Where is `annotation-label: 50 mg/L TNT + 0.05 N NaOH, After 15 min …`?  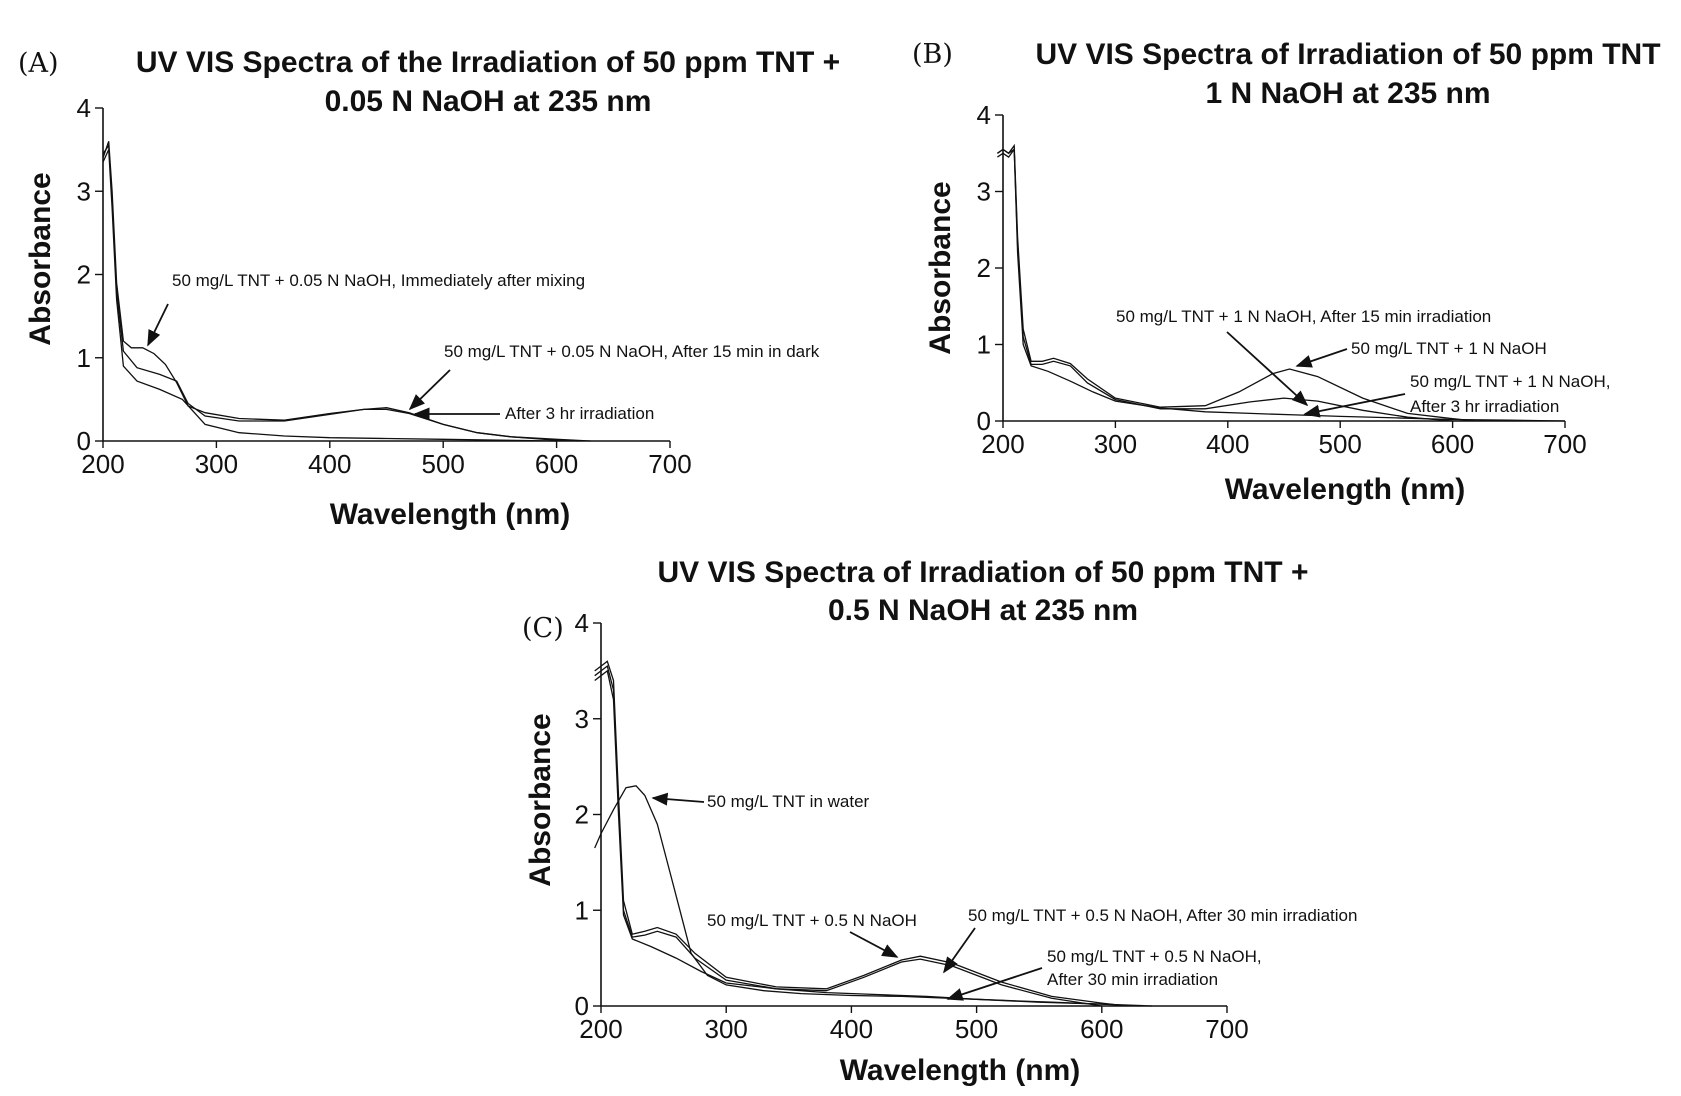
annotation-label: 50 mg/L TNT + 0.05 N NaOH, After 15 min … is located at coordinates (632, 351).